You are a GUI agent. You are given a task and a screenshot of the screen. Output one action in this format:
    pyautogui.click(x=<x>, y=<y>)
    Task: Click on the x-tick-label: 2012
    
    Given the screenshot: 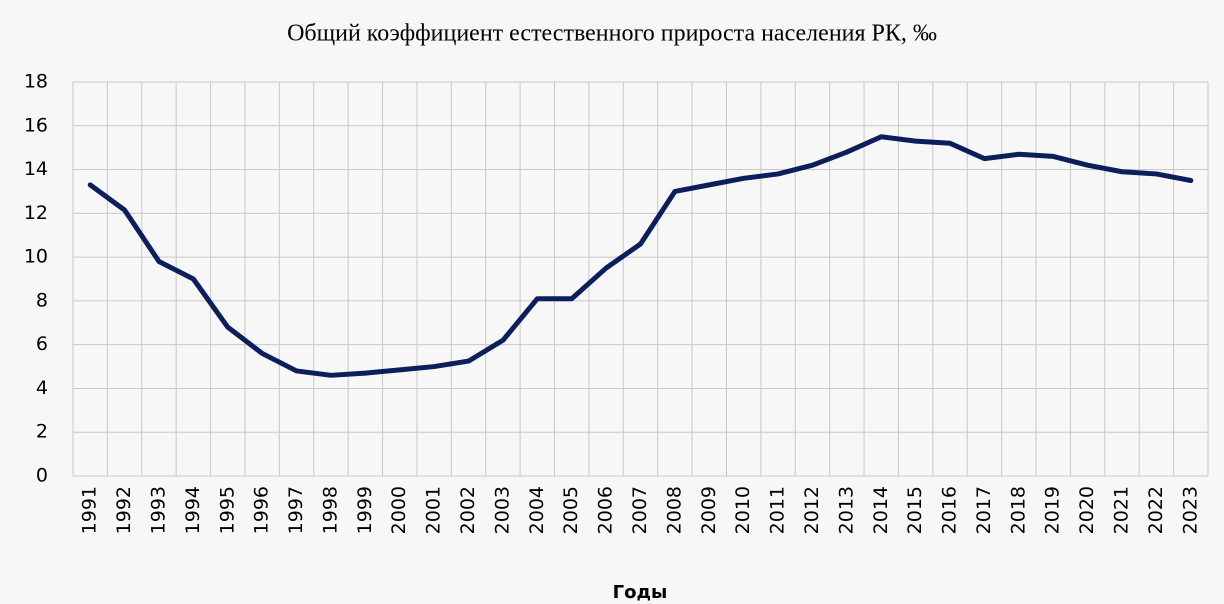 What is the action you would take?
    pyautogui.click(x=812, y=510)
    